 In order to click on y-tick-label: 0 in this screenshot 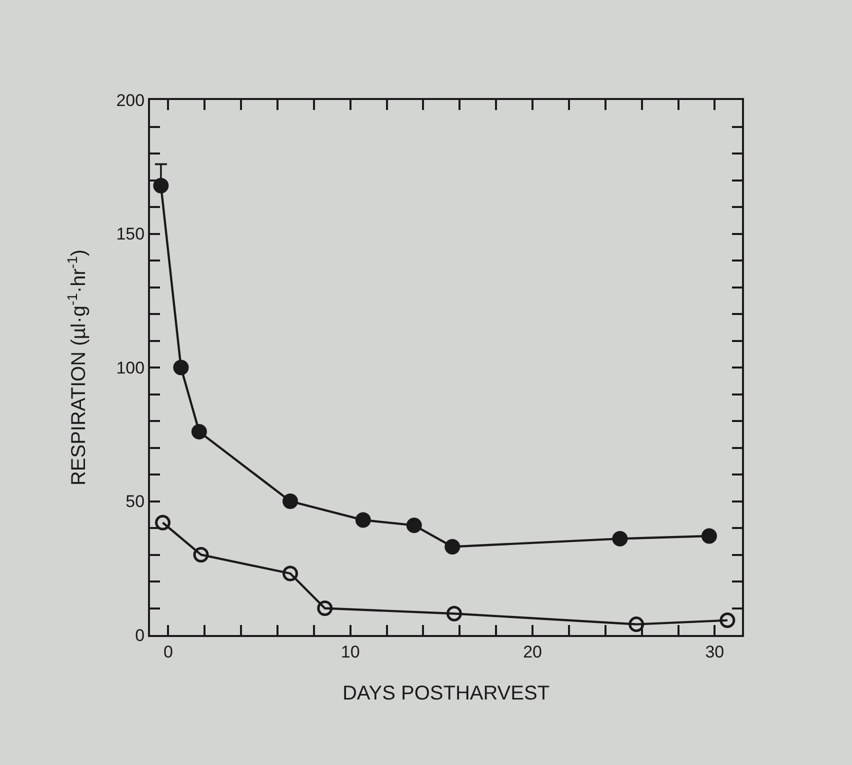, I will do `click(140, 635)`.